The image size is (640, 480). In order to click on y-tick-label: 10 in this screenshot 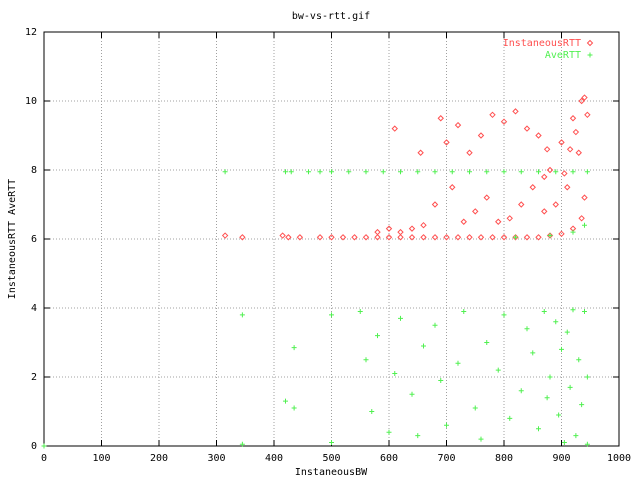, I will do `click(31, 101)`.